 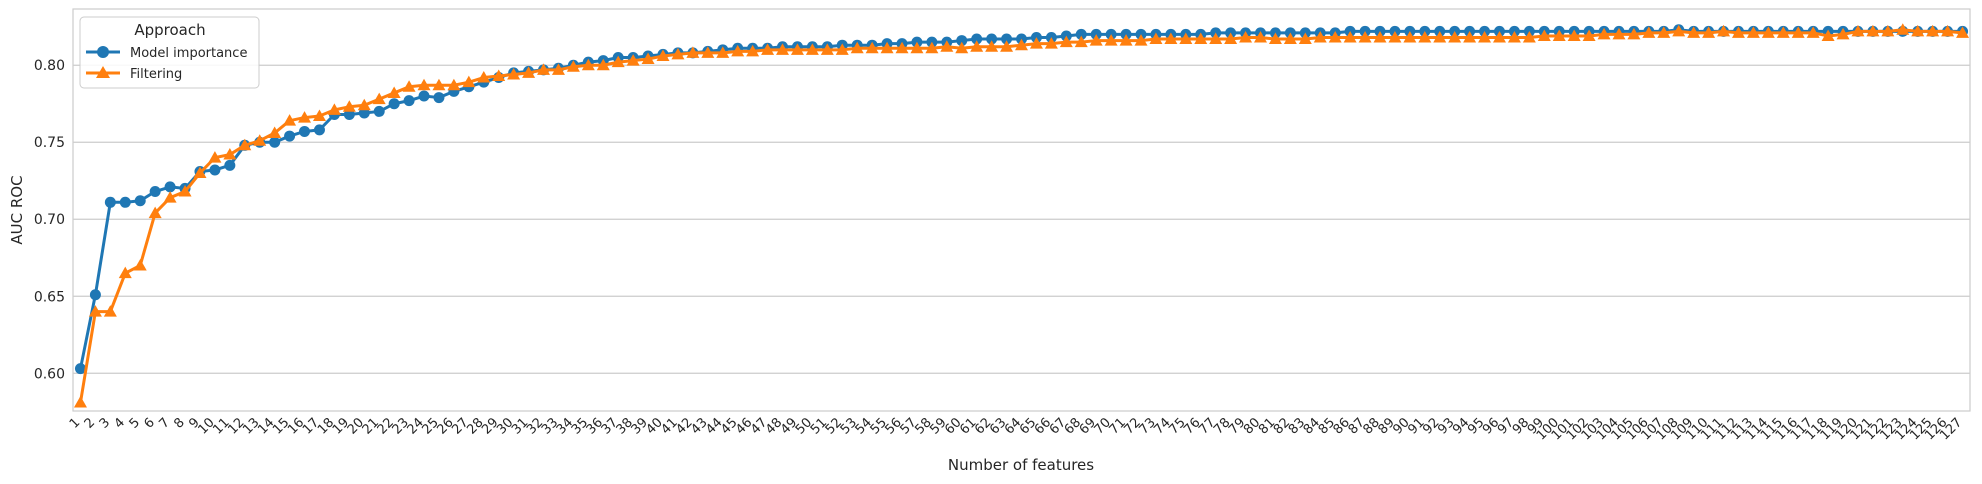 I want to click on legend-marker-filtering, so click(x=103, y=72).